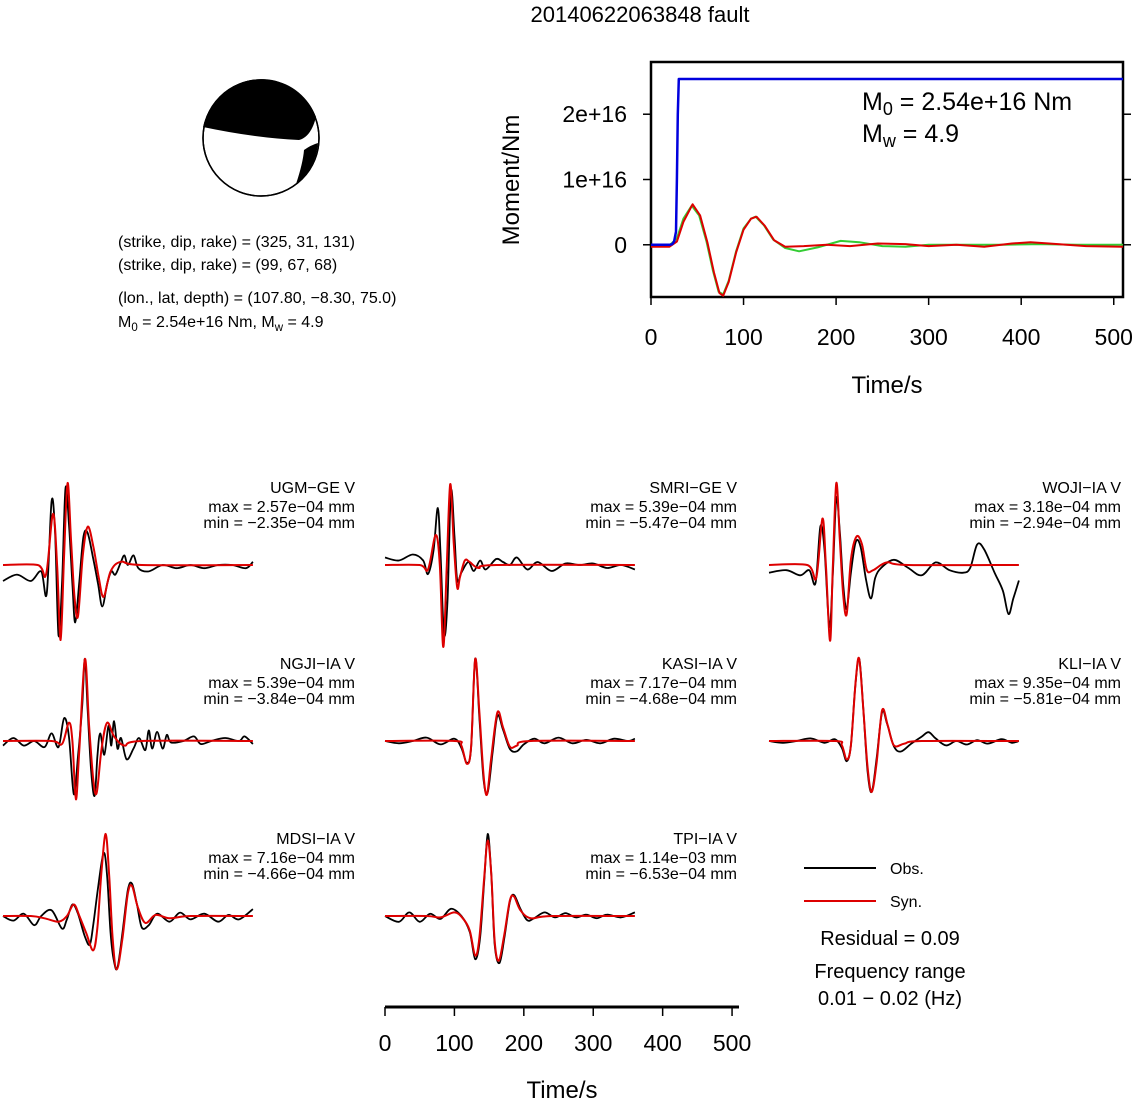  What do you see at coordinates (594, 114) in the screenshot?
I see `moment-y-tick-label: 2e+16` at bounding box center [594, 114].